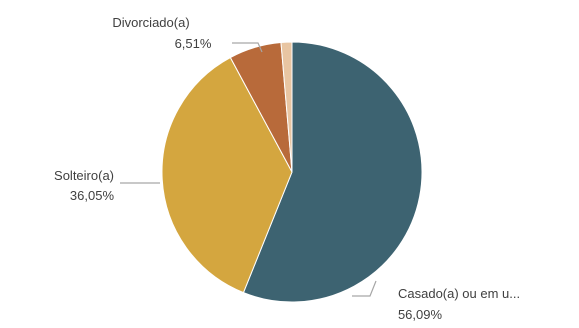  Describe the element at coordinates (150, 22) in the screenshot. I see `slice-label-divorciado: Divorciado(a)` at that location.